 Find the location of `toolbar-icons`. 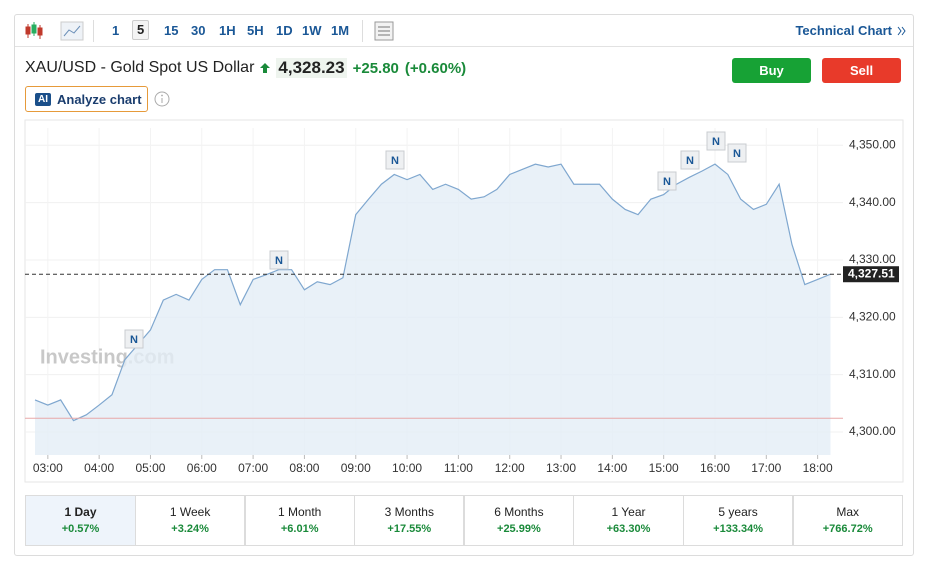

toolbar-icons is located at coordinates (54, 31).